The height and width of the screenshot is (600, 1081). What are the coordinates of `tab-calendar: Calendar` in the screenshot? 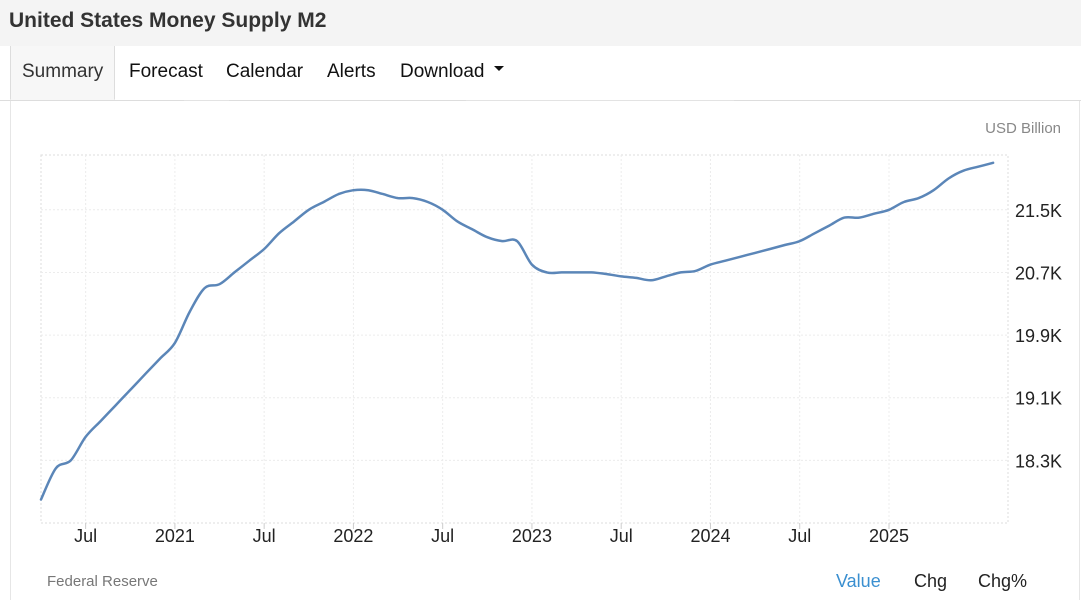 It's located at (265, 71).